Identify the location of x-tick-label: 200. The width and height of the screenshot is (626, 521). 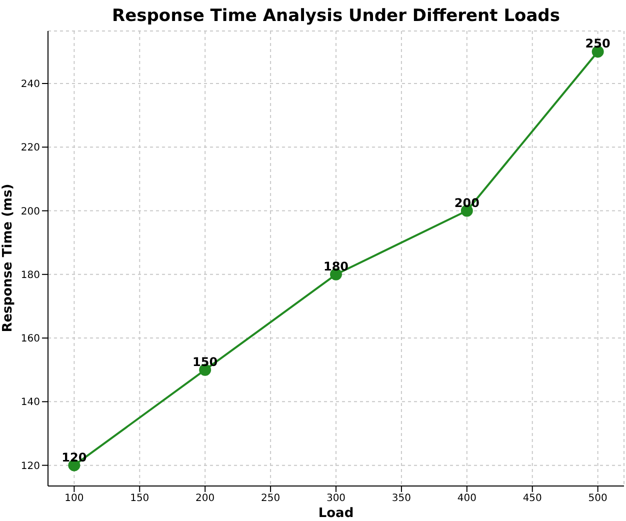
(205, 498).